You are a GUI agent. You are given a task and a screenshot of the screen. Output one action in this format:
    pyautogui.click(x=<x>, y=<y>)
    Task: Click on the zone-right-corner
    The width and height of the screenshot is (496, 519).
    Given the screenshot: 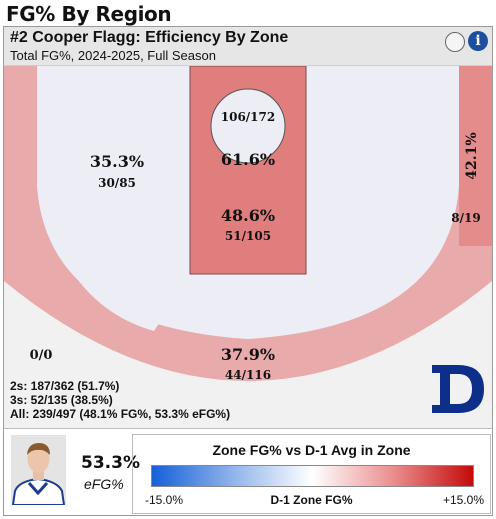 What is the action you would take?
    pyautogui.click(x=475, y=156)
    